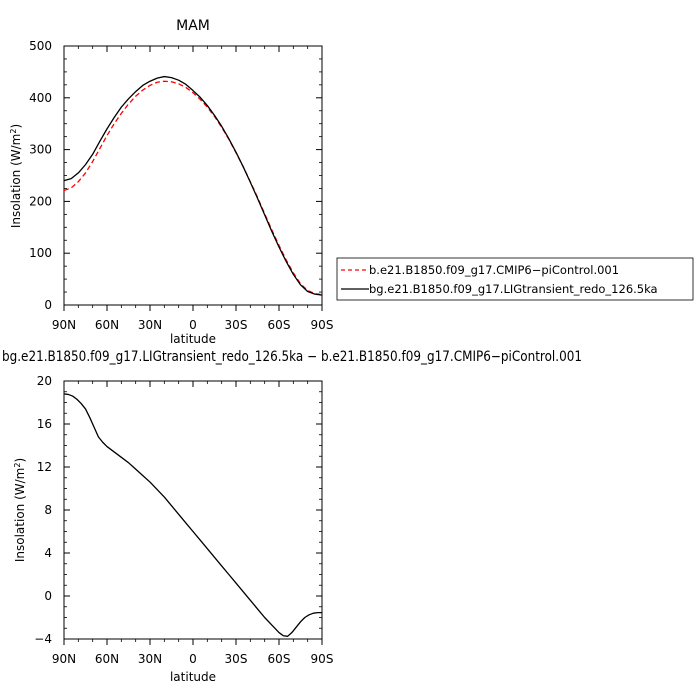 The width and height of the screenshot is (700, 700). What do you see at coordinates (40, 201) in the screenshot?
I see `y-tick-label: 200` at bounding box center [40, 201].